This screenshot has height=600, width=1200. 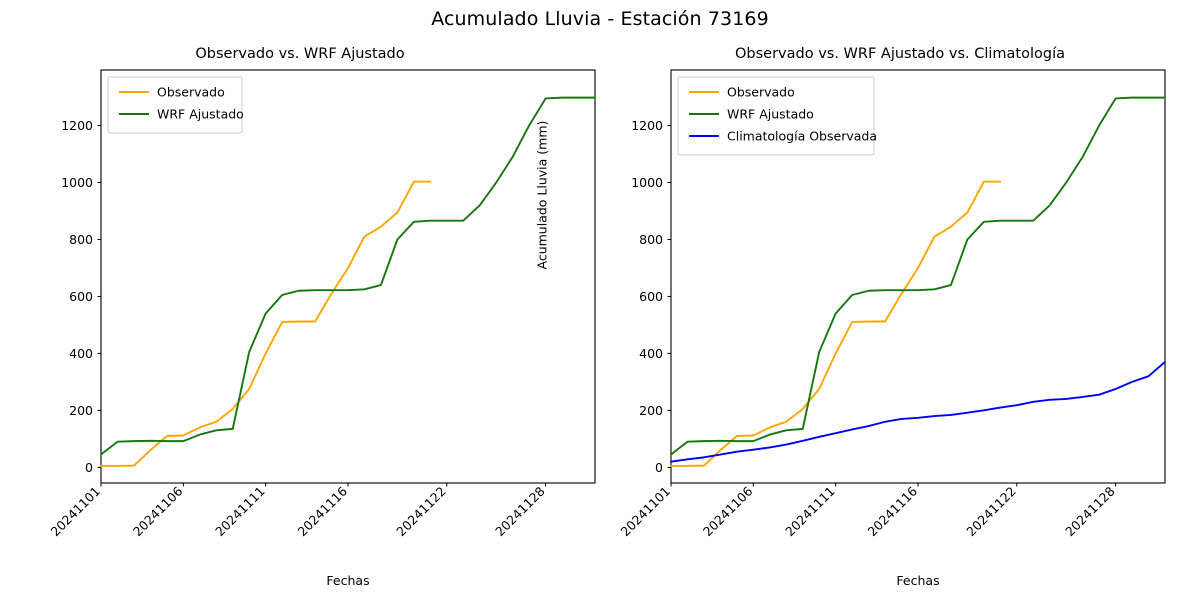 What do you see at coordinates (802, 136) in the screenshot?
I see `legend-label: Climatología Observada` at bounding box center [802, 136].